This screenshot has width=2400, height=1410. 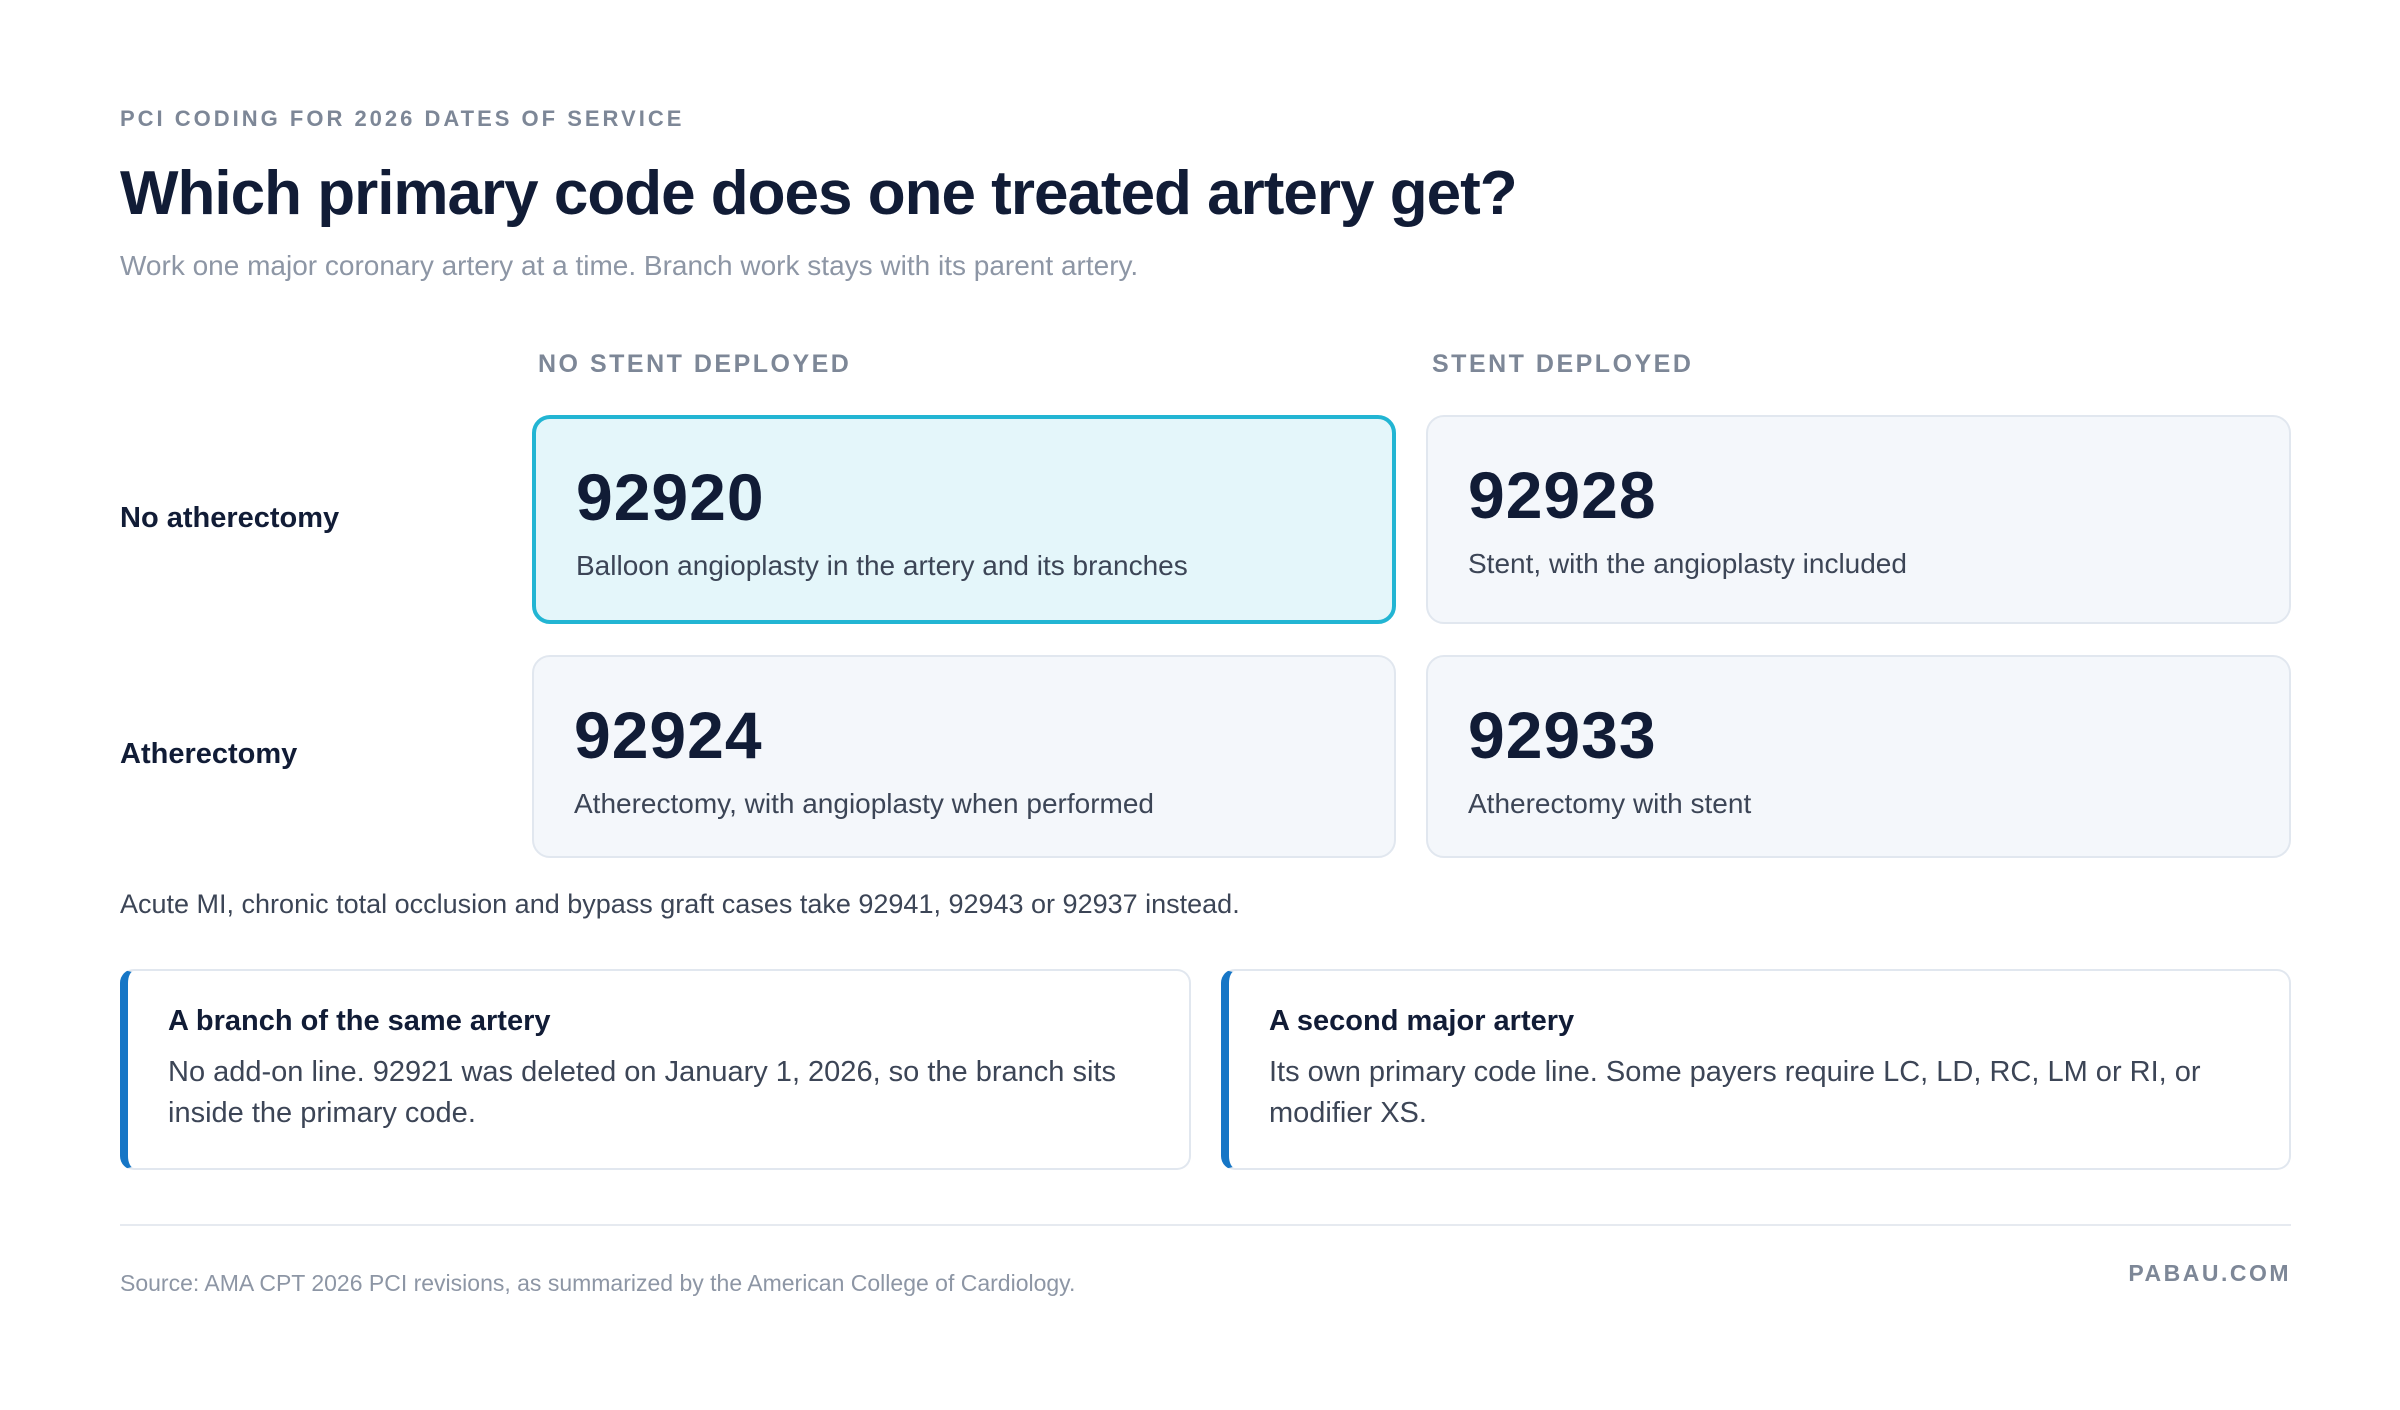 What do you see at coordinates (1422, 1021) in the screenshot?
I see `card-title: A second major artery` at bounding box center [1422, 1021].